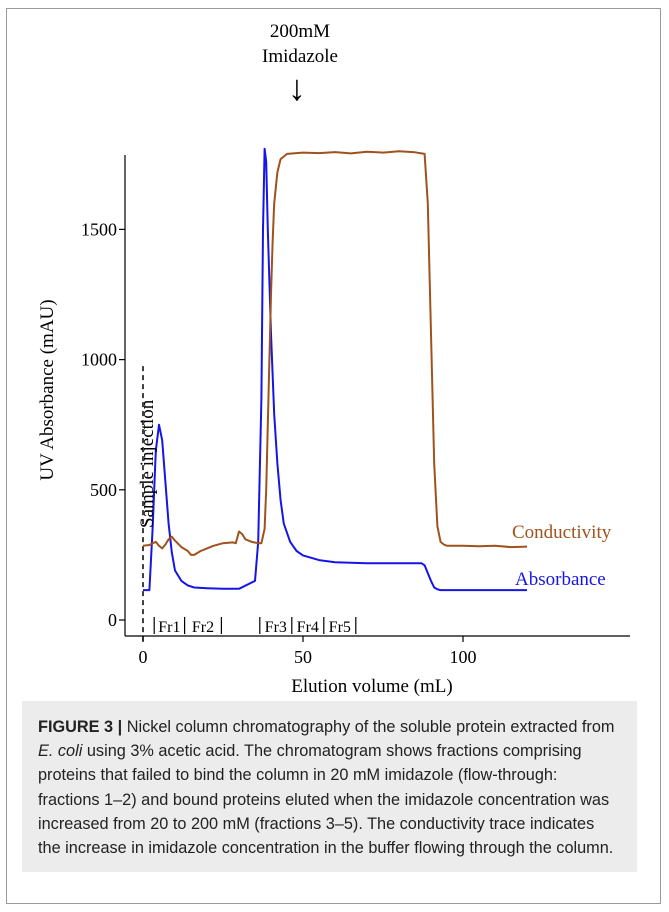 Image resolution: width=669 pixels, height=912 pixels. I want to click on sample-injection-label: Sample injection, so click(147, 463).